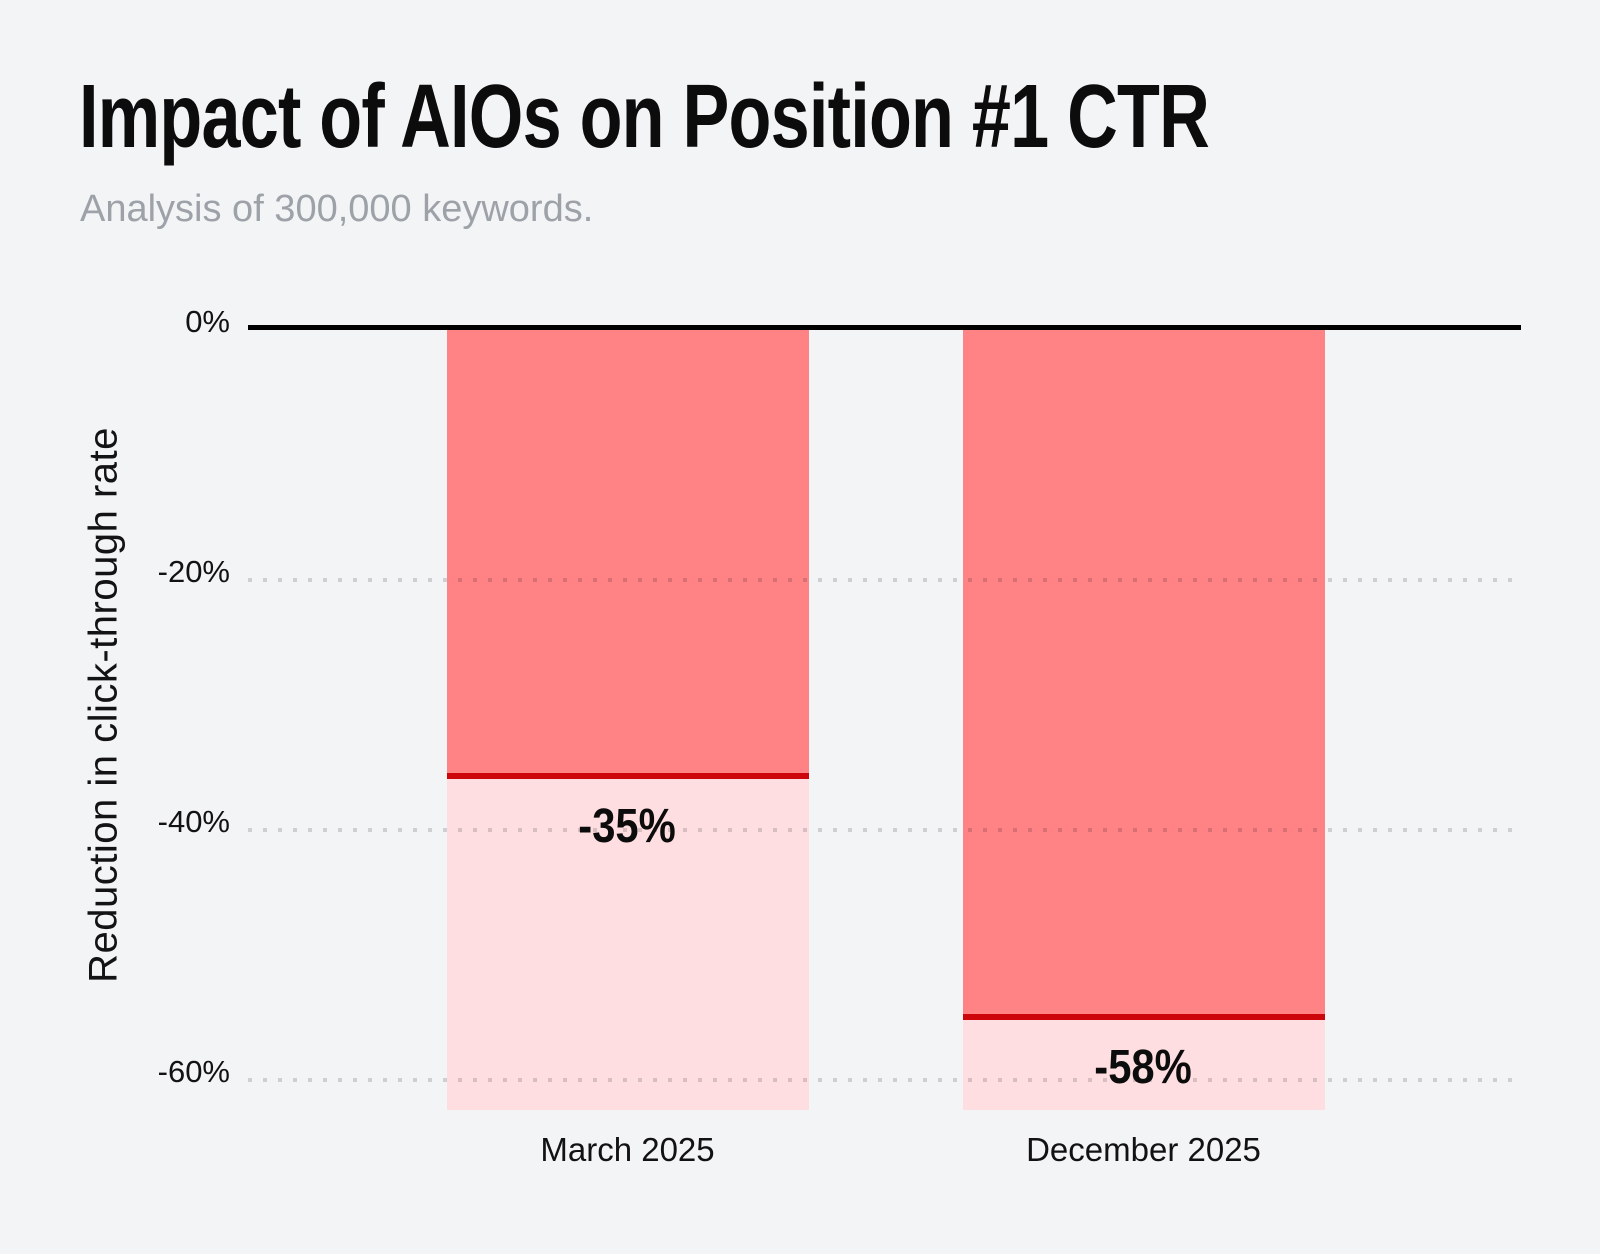 The image size is (1600, 1254). I want to click on chart-title: Impact of AIOs on Position #1 CTR, so click(644, 117).